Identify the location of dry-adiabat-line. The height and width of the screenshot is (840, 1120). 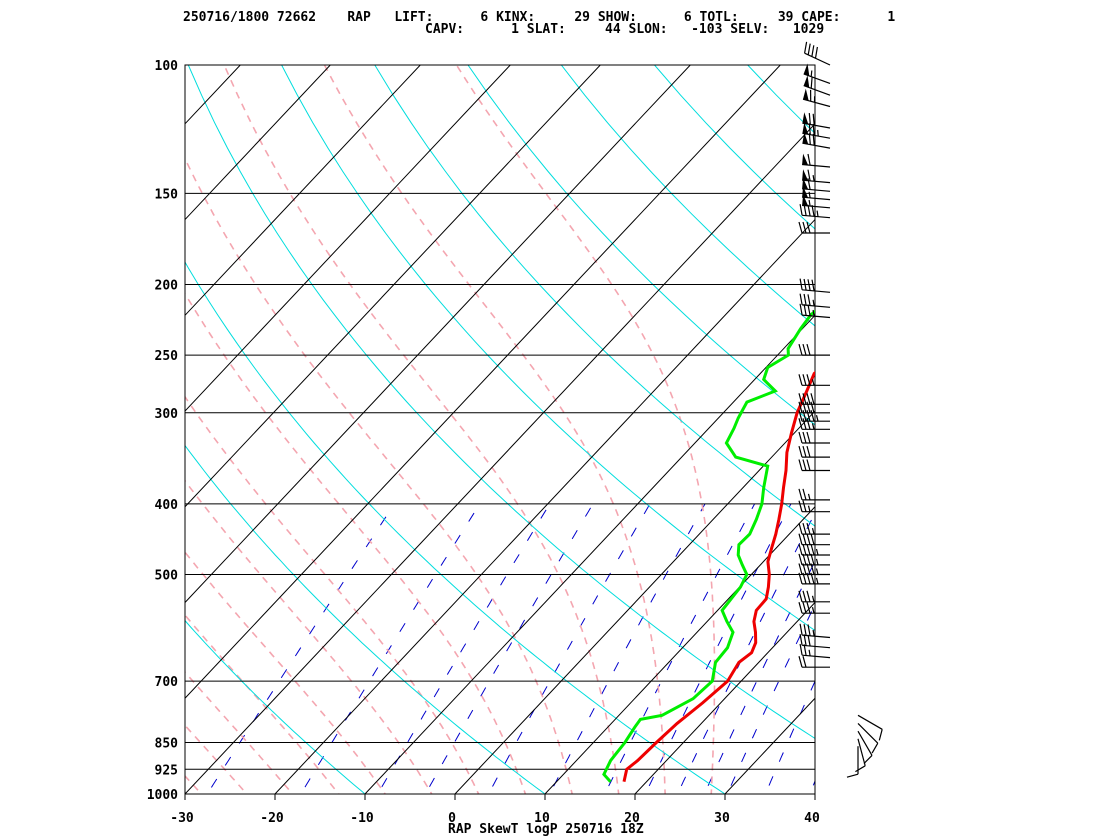
(365, 619).